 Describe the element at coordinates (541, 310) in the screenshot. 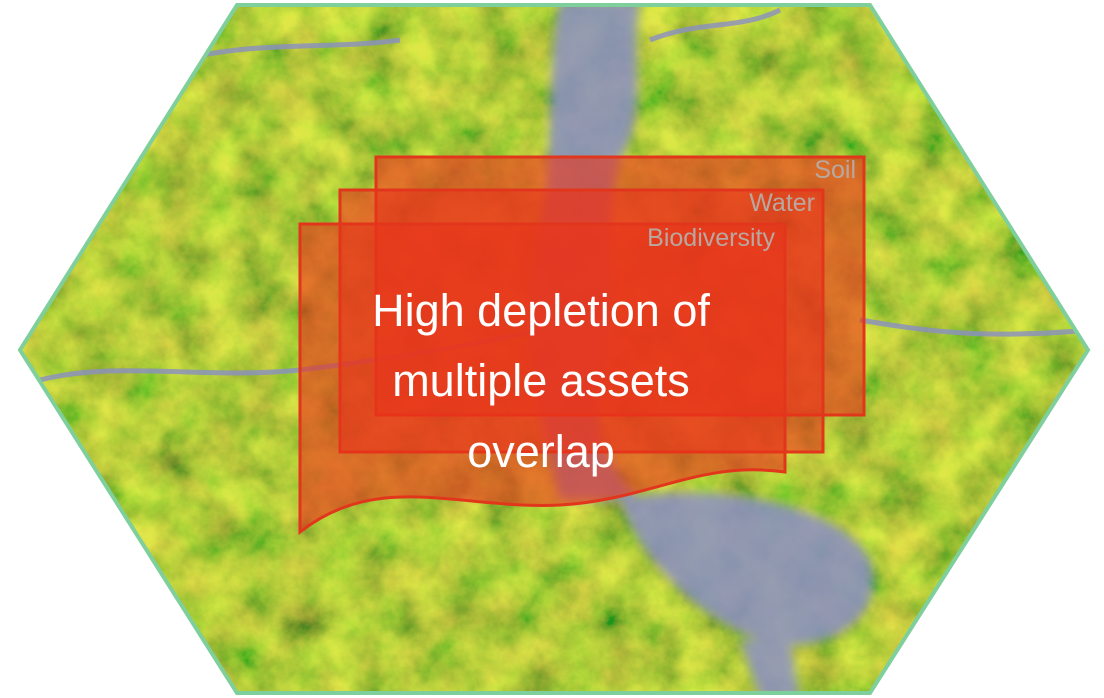

I see `message-line: High depletion of` at that location.